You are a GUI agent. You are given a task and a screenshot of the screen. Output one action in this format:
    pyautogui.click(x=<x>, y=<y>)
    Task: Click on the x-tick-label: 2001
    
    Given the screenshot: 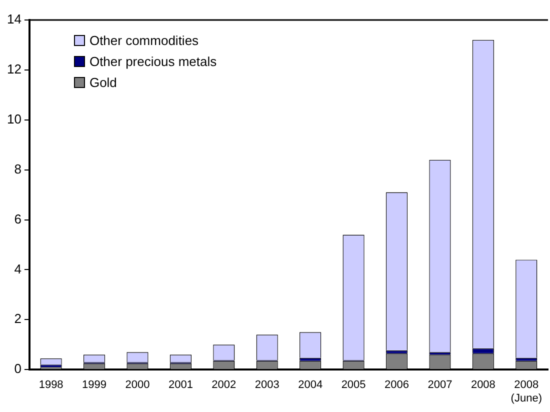 What is the action you would take?
    pyautogui.click(x=180, y=385)
    